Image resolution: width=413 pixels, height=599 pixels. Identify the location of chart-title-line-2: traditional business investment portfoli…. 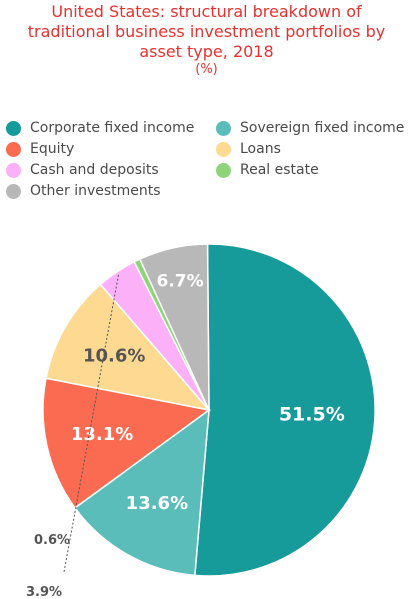
(206, 31).